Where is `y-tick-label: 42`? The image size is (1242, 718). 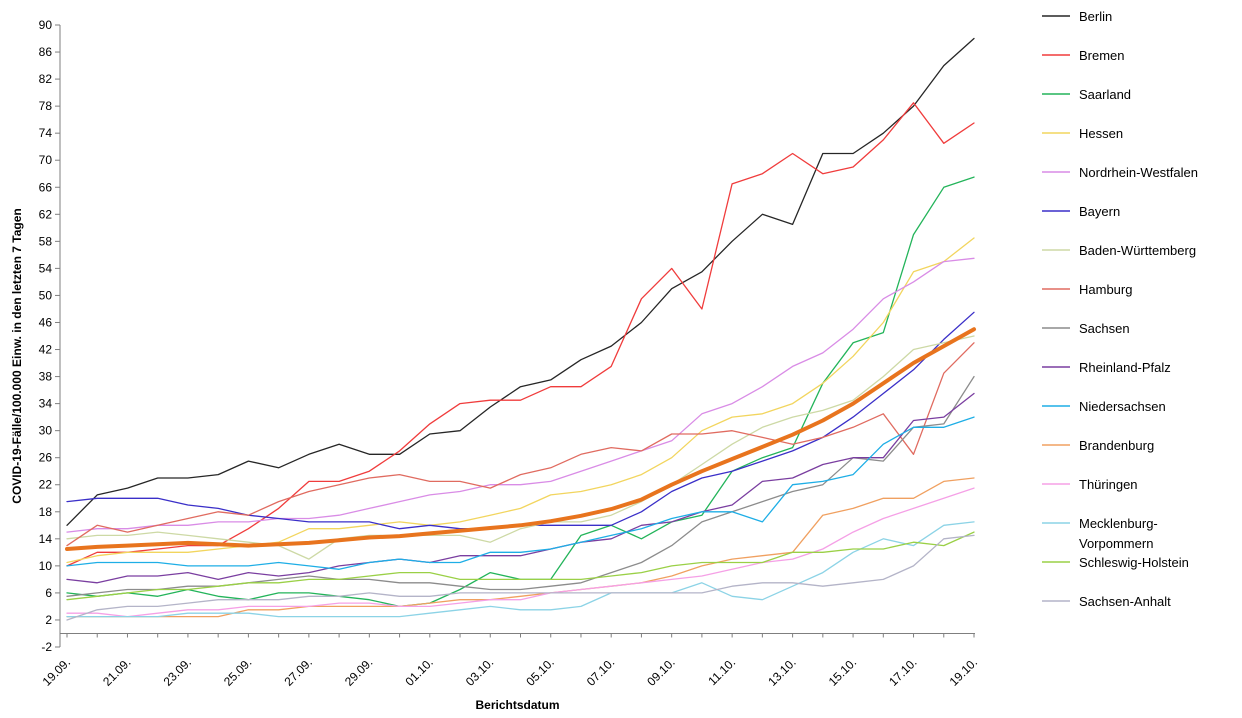
y-tick-label: 42 is located at coordinates (46, 350).